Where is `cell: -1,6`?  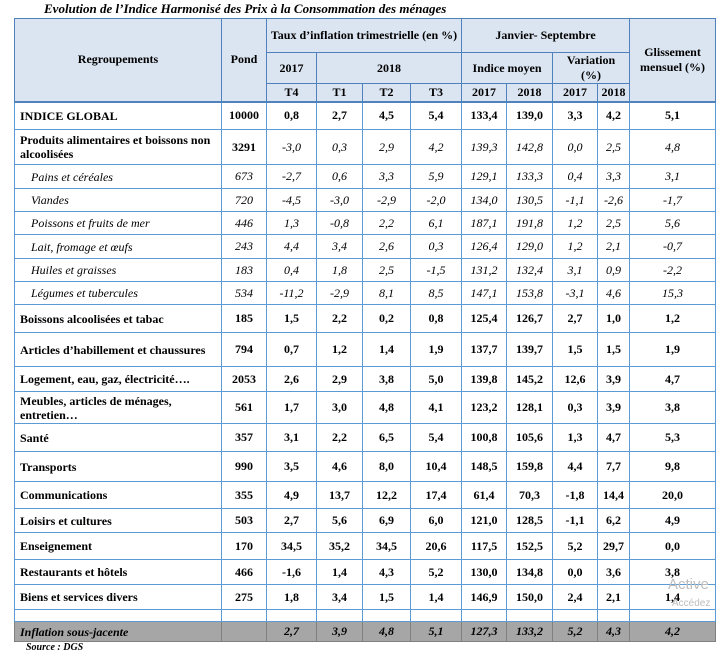
cell: -1,6 is located at coordinates (291, 572).